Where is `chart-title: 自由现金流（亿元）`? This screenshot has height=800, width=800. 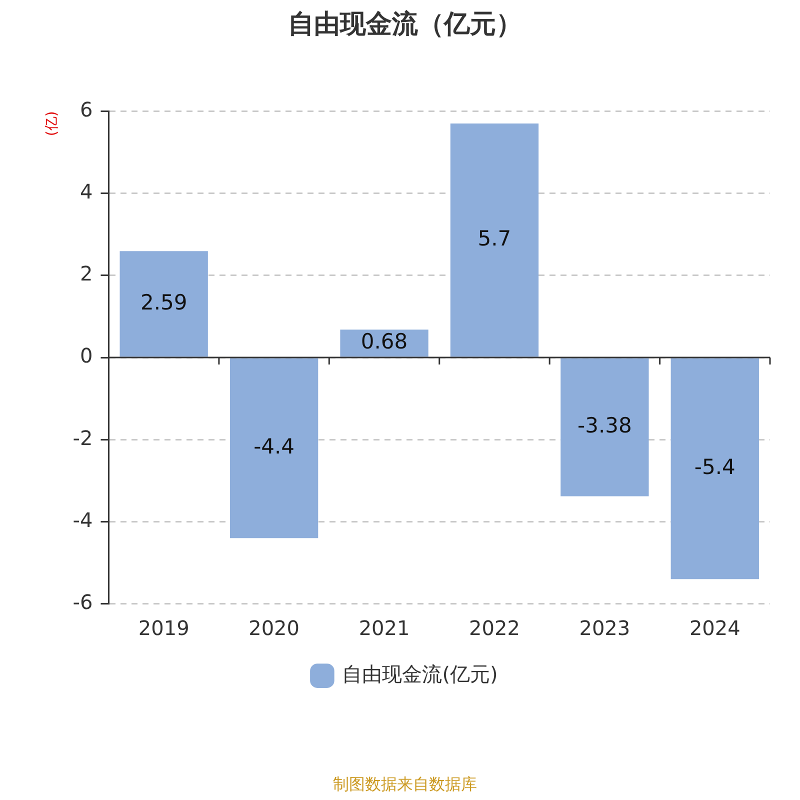
chart-title: 自由现金流（亿元） is located at coordinates (405, 24).